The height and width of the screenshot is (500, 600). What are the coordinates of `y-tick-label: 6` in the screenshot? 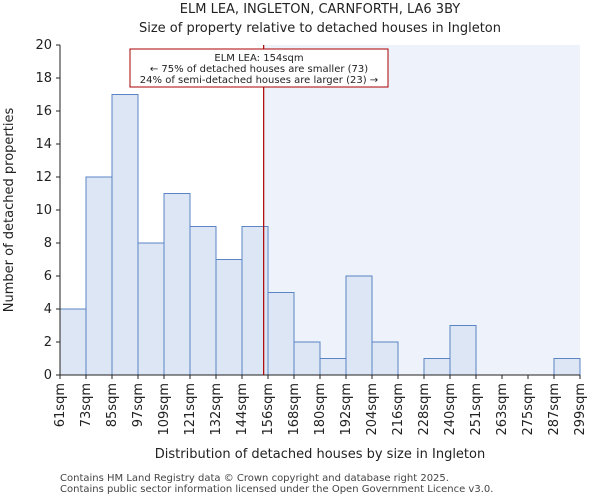 It's located at (48, 276).